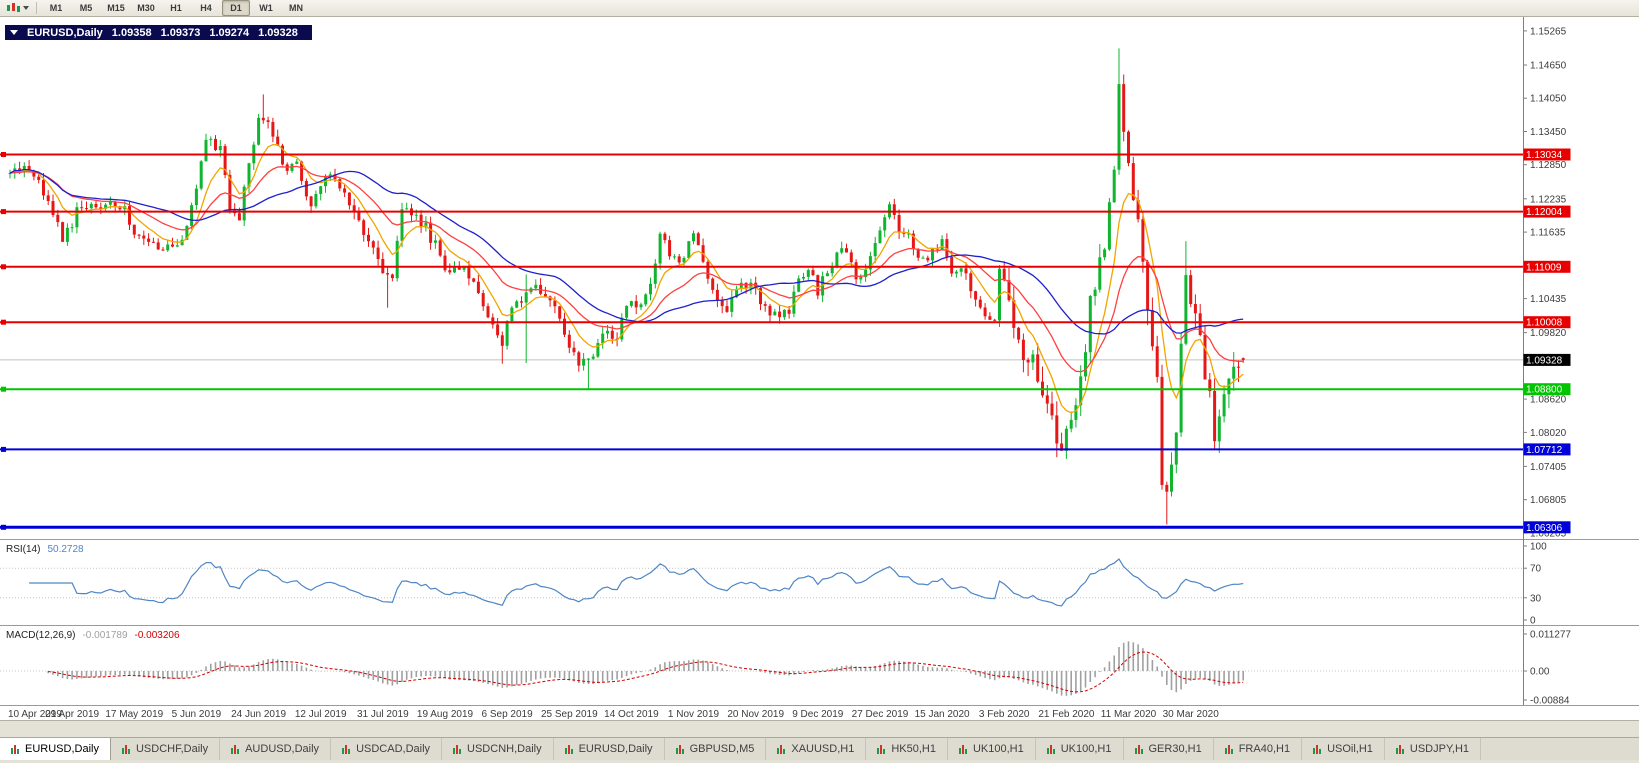 This screenshot has height=763, width=1639. Describe the element at coordinates (86, 8) in the screenshot. I see `timeframe-button-m5: M5` at that location.